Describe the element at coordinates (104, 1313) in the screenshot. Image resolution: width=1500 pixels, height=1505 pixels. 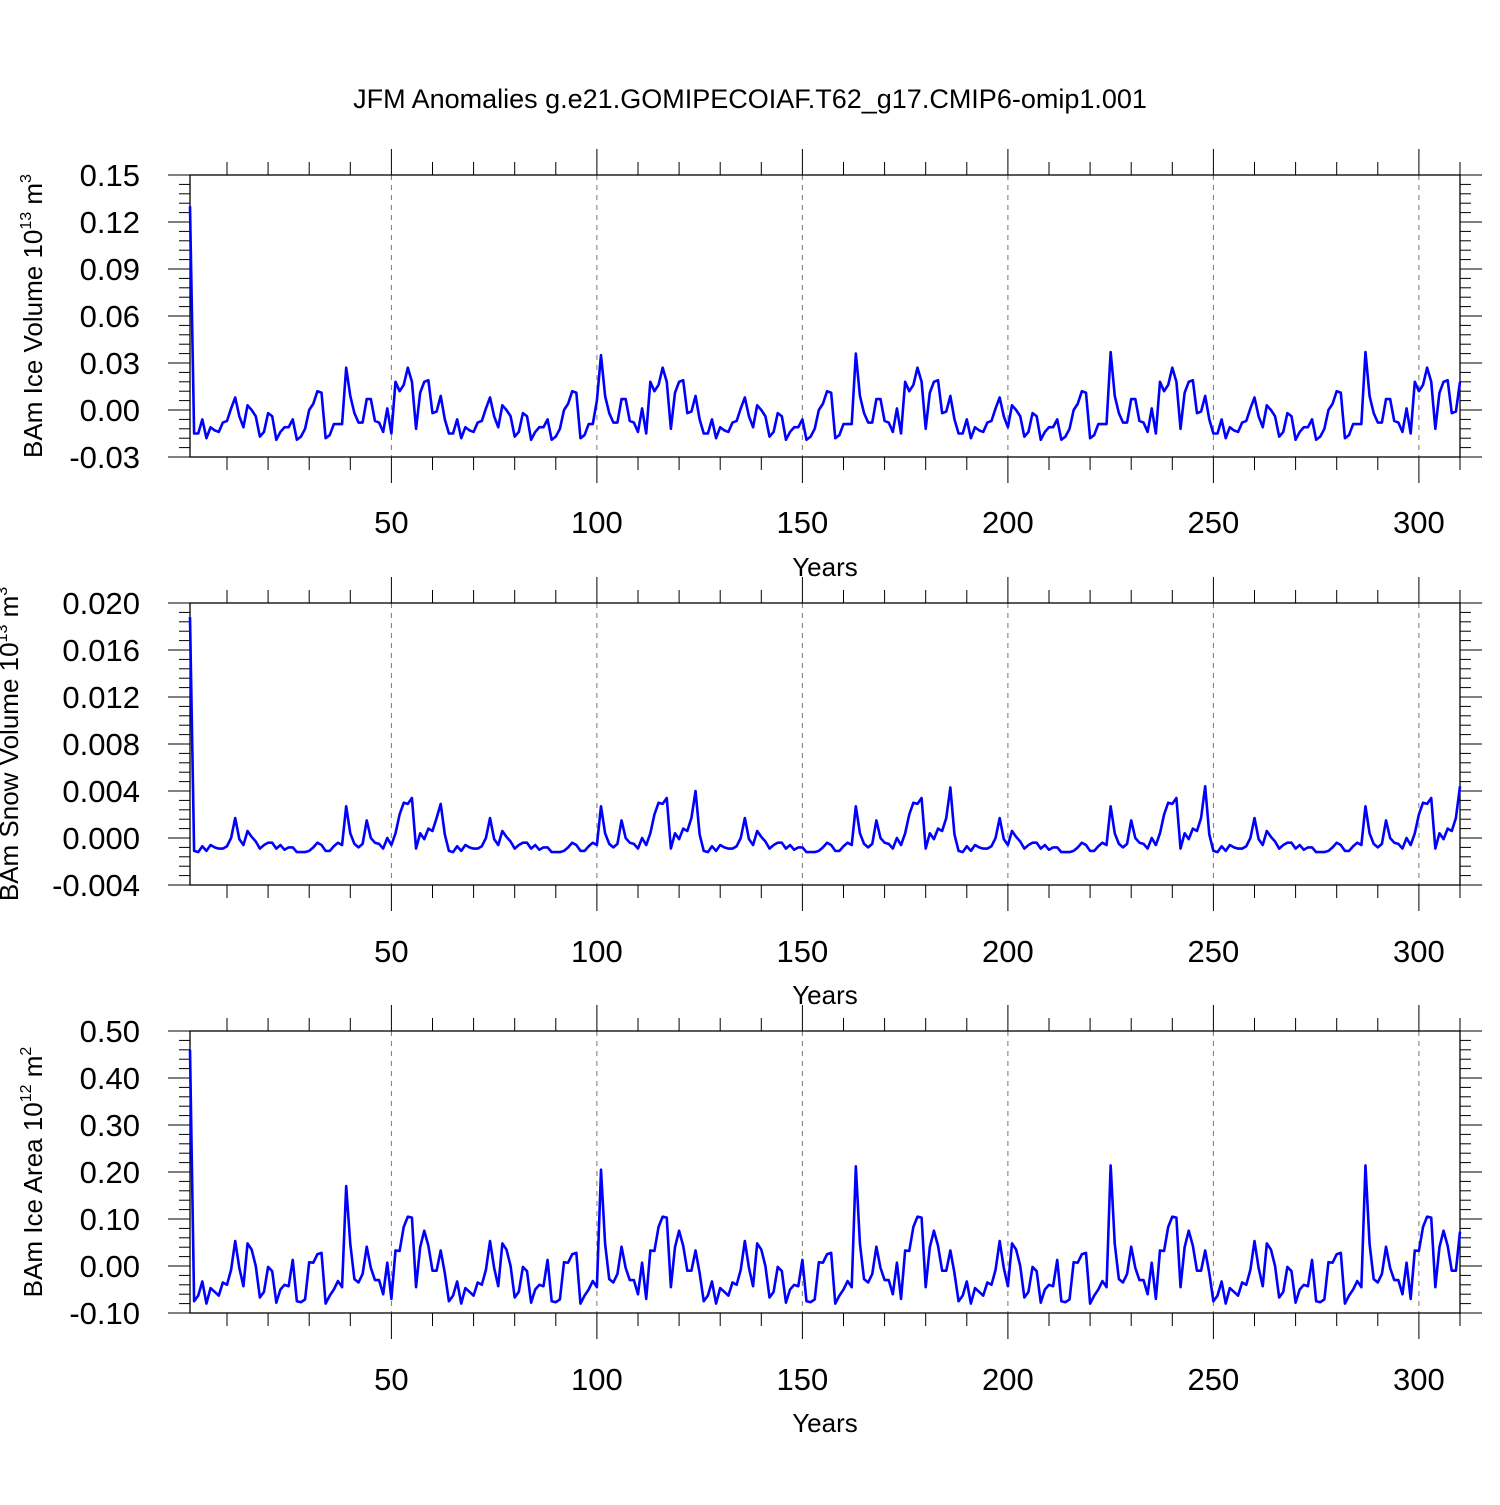
I see `y-tick-label: -0.10` at that location.